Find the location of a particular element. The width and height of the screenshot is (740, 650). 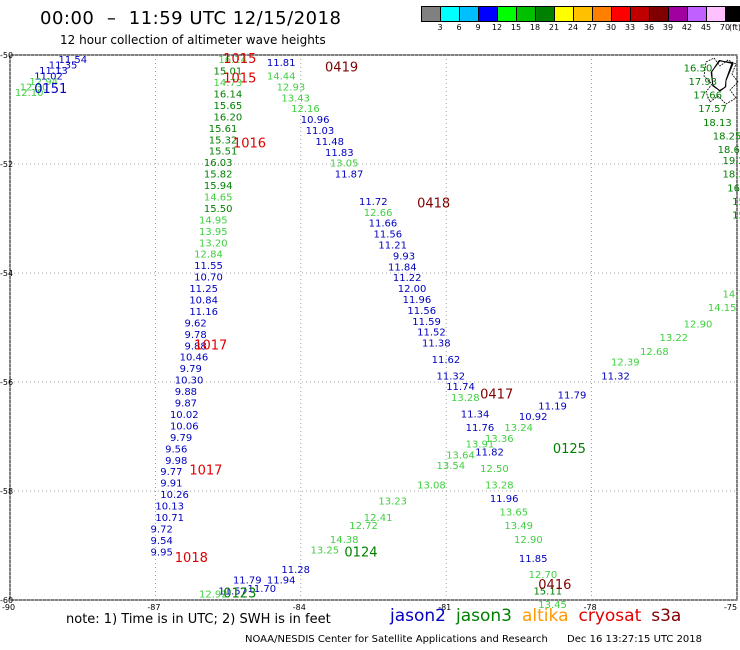

wave-height-label: 12.66 is located at coordinates (378, 213).